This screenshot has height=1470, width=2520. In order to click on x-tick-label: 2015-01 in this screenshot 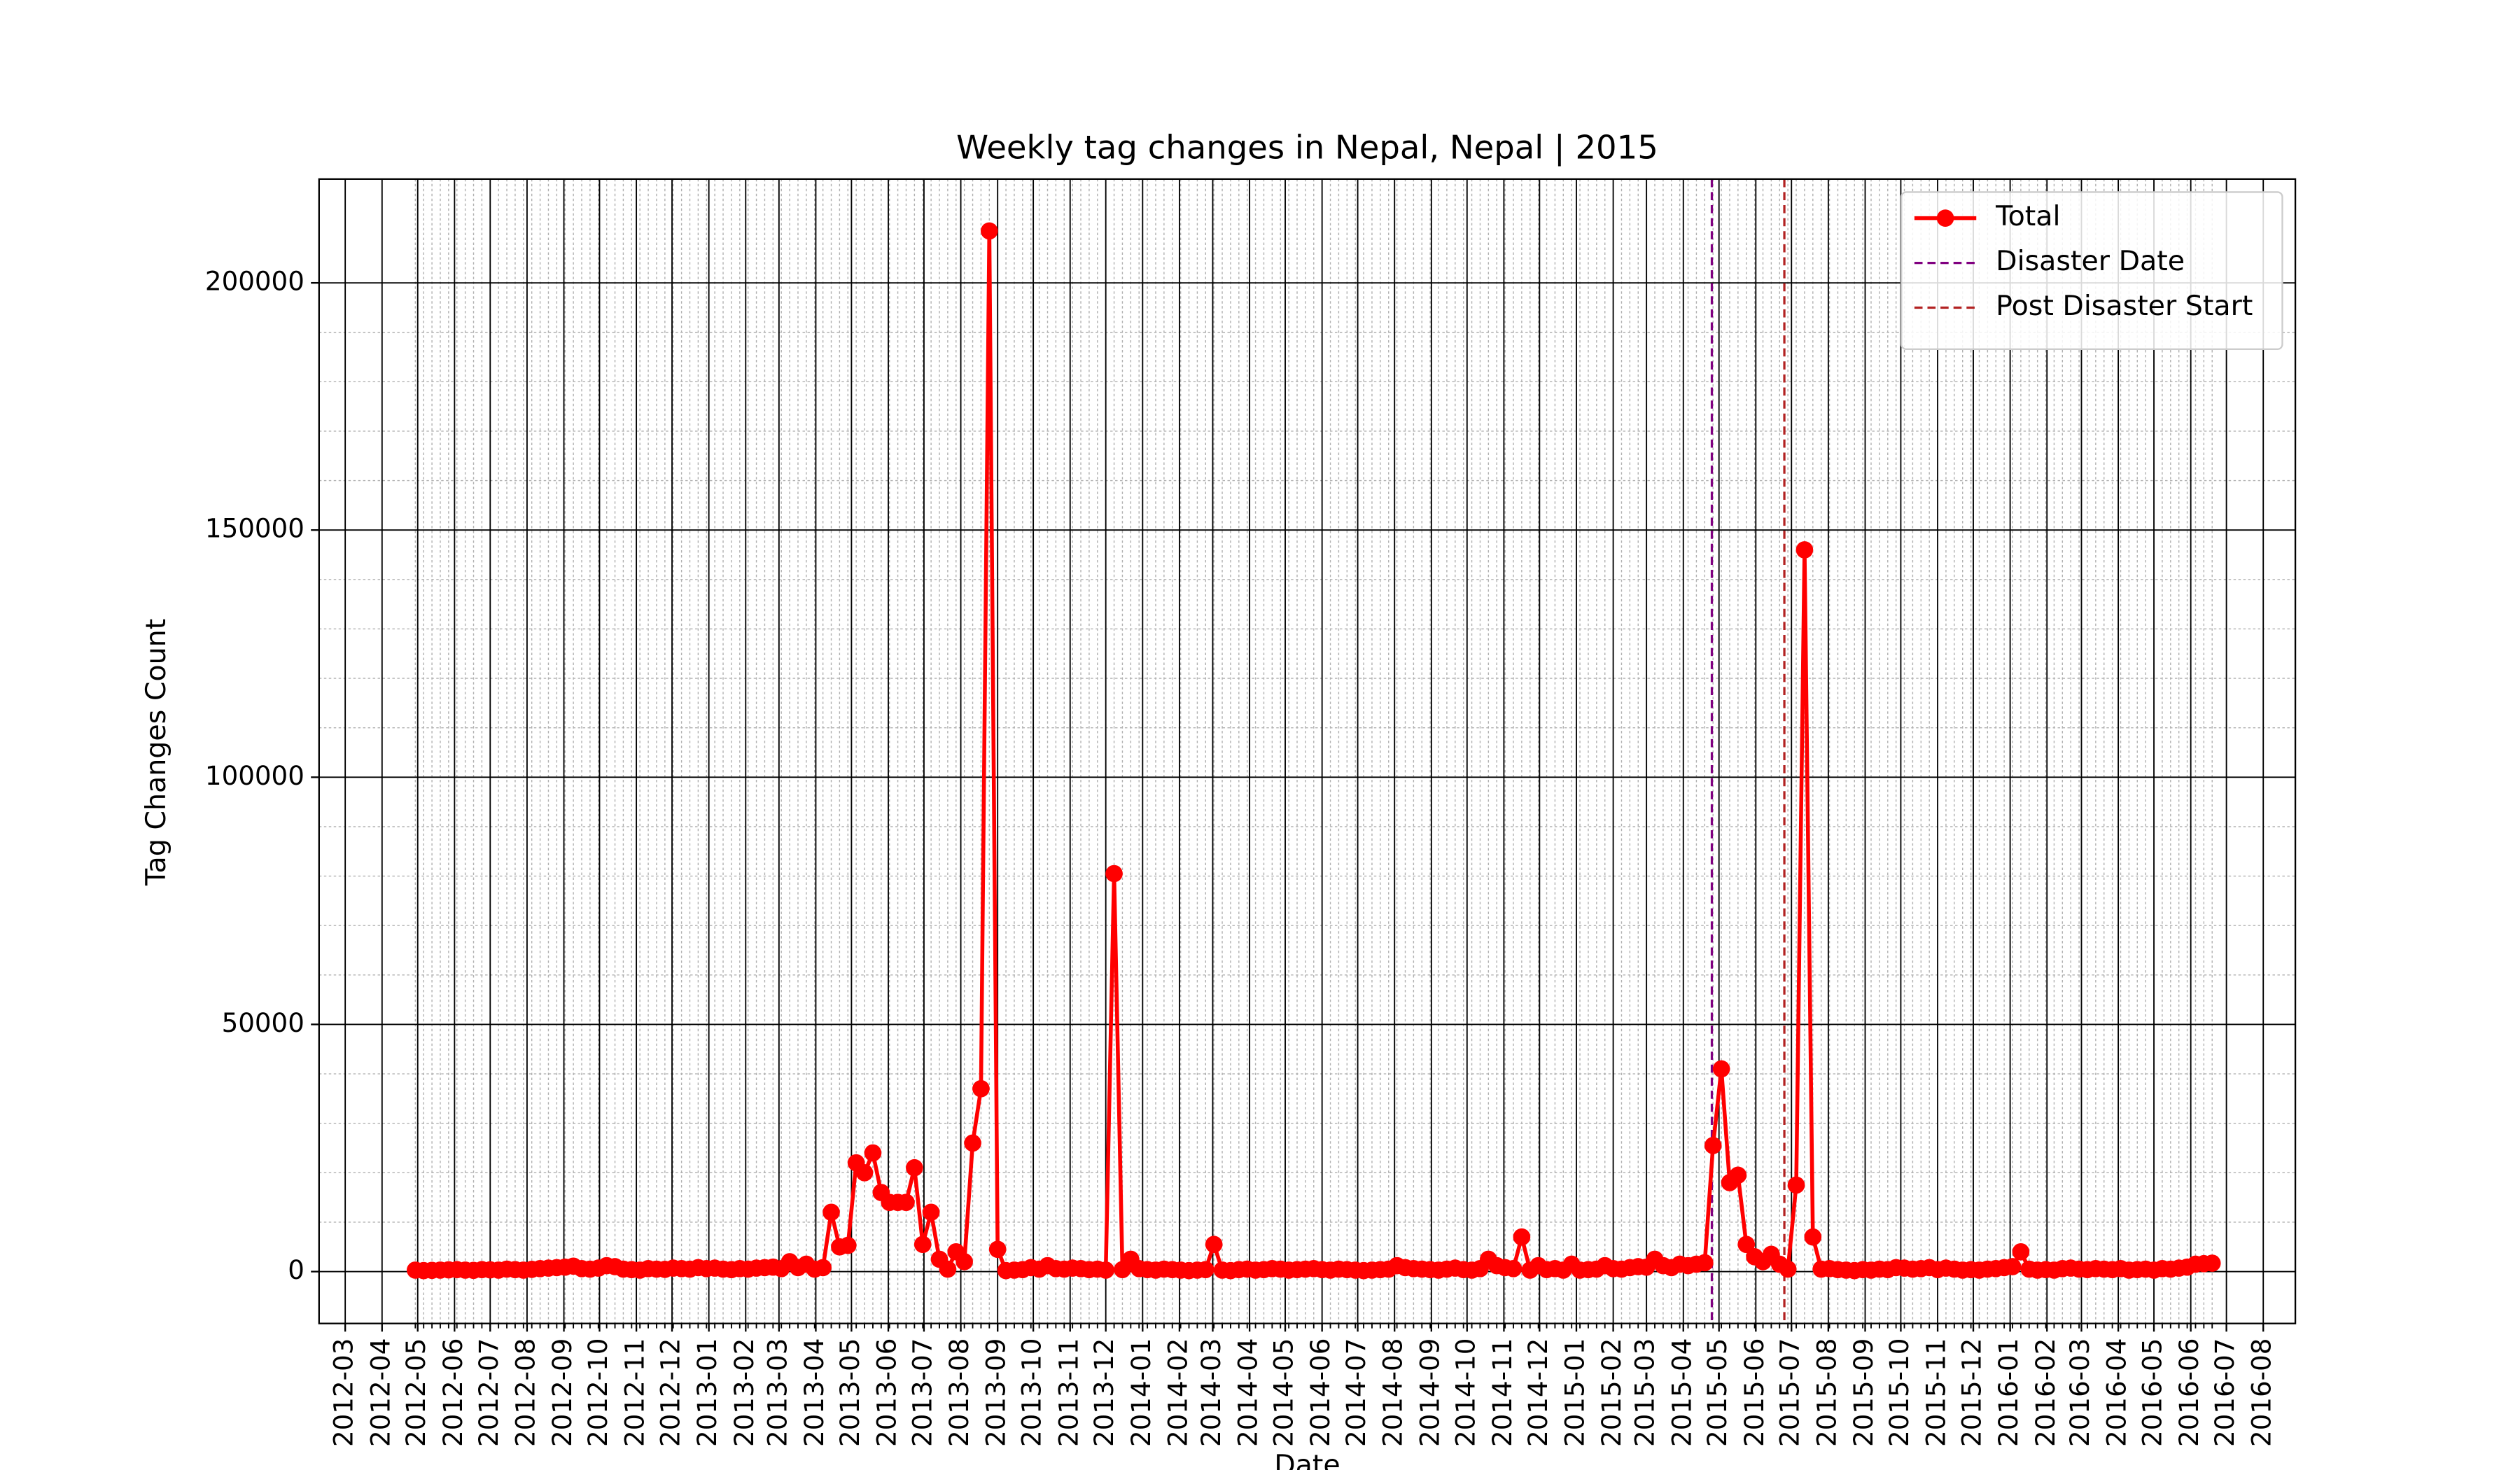, I will do `click(1574, 1392)`.